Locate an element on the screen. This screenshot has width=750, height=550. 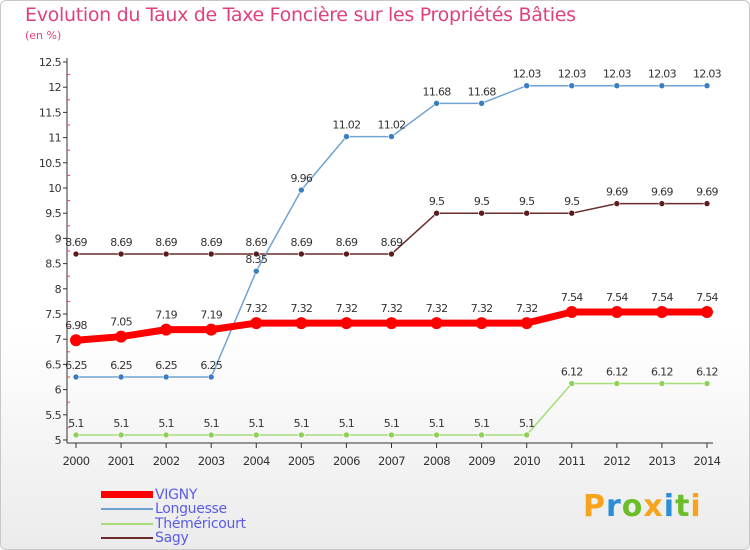
legend-swatch-sagy is located at coordinates (127, 537).